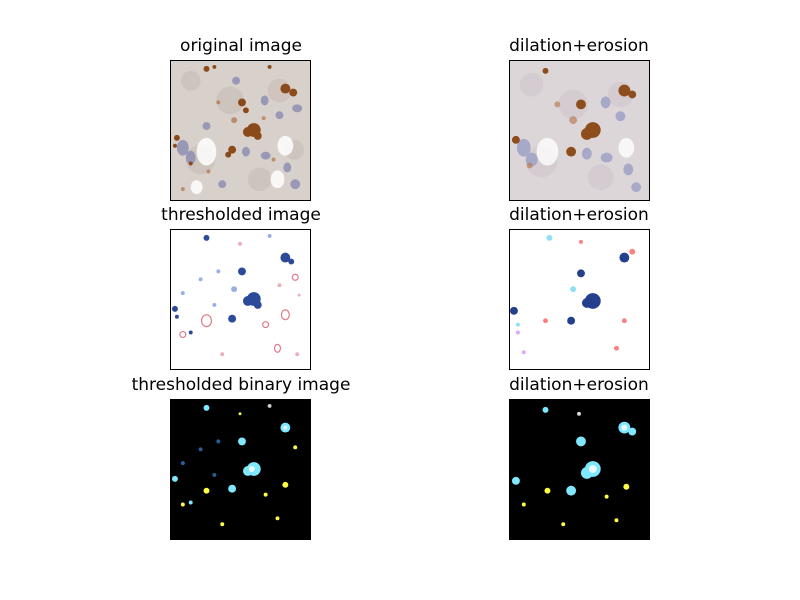 The width and height of the screenshot is (800, 600). I want to click on thresholded-image-panel, so click(240, 299).